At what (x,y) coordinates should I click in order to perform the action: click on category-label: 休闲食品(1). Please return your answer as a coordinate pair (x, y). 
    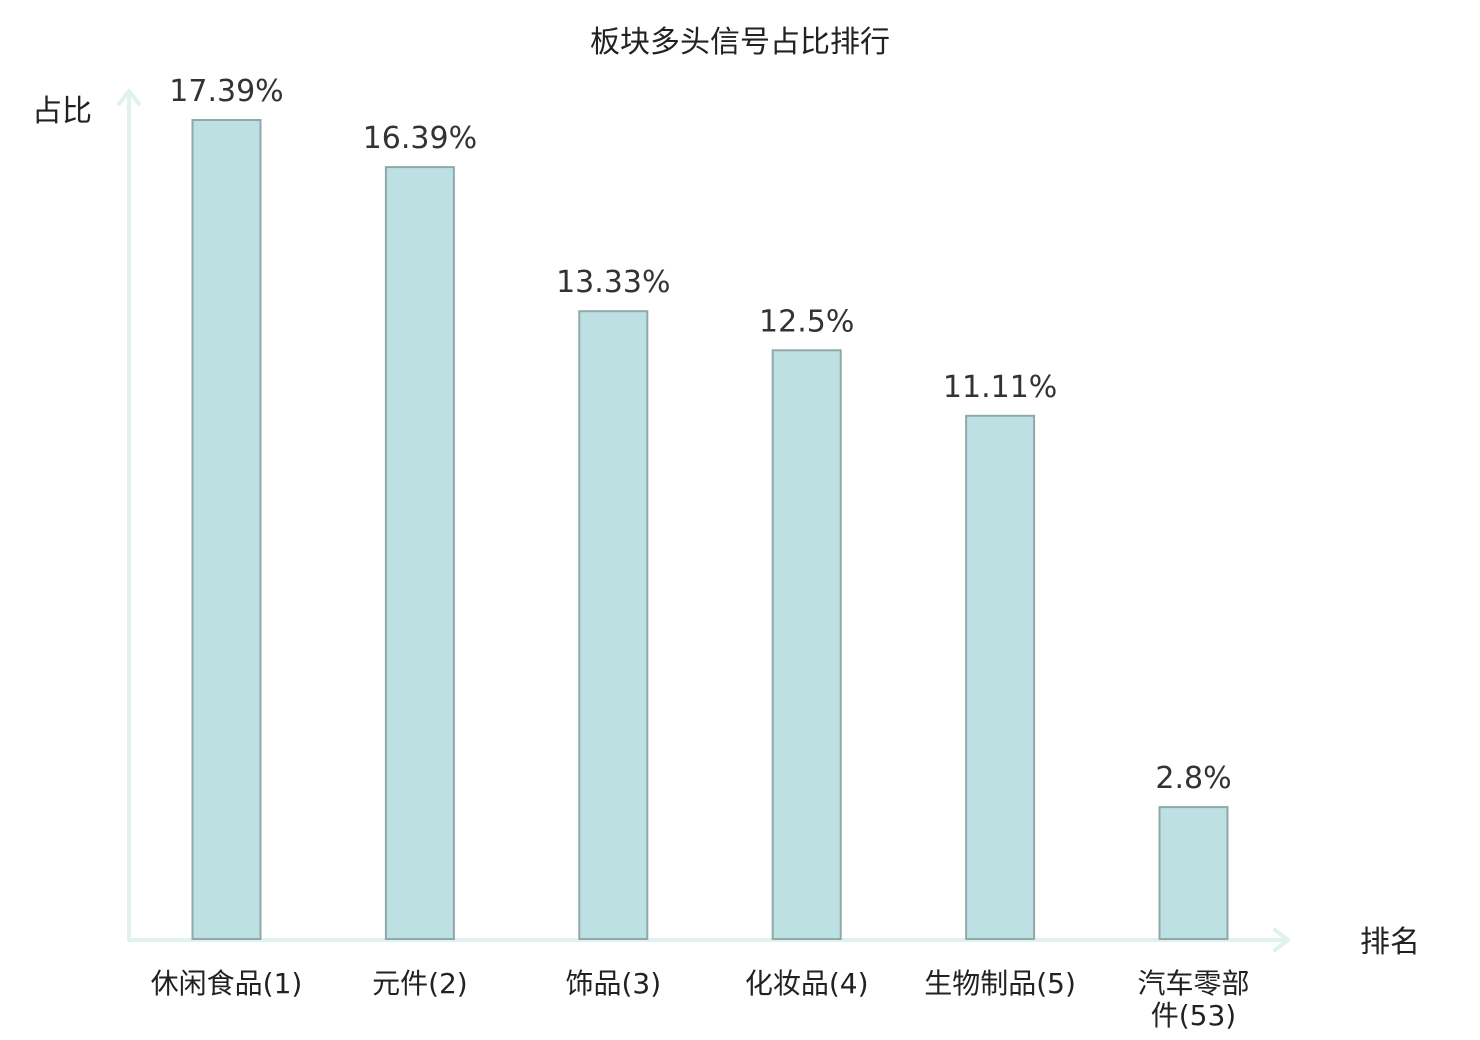
    Looking at the image, I should click on (227, 983).